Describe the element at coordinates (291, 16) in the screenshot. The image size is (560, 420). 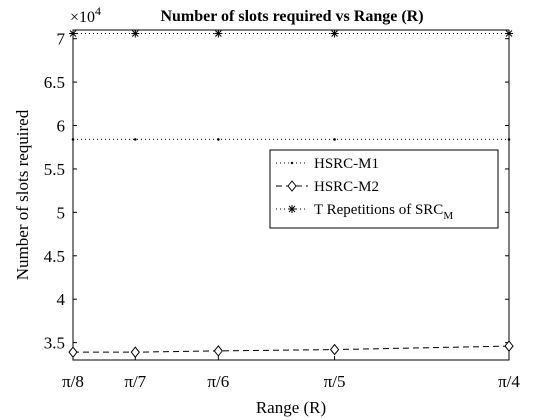
I see `chart-title: Number of slots required vs Range (R)` at that location.